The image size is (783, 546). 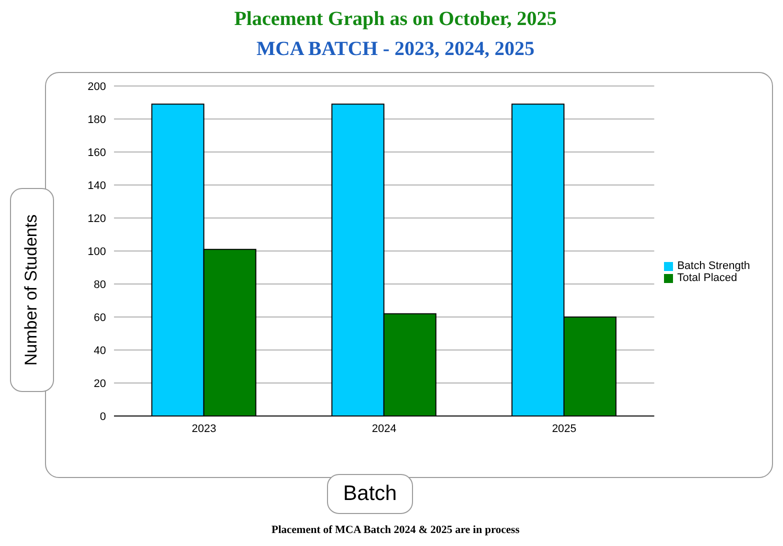 I want to click on y-tick-label: 40, so click(x=100, y=350).